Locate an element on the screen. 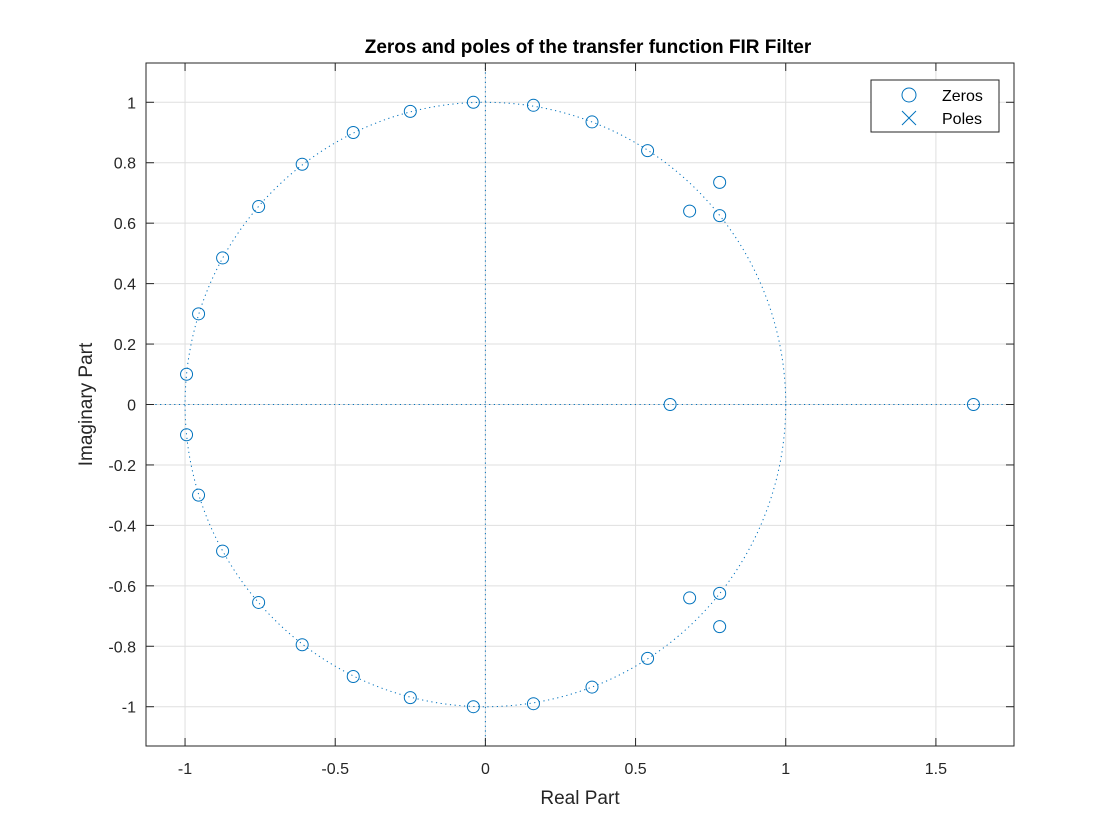 This screenshot has height=840, width=1120. y-tick-label: 0.2 is located at coordinates (125, 345).